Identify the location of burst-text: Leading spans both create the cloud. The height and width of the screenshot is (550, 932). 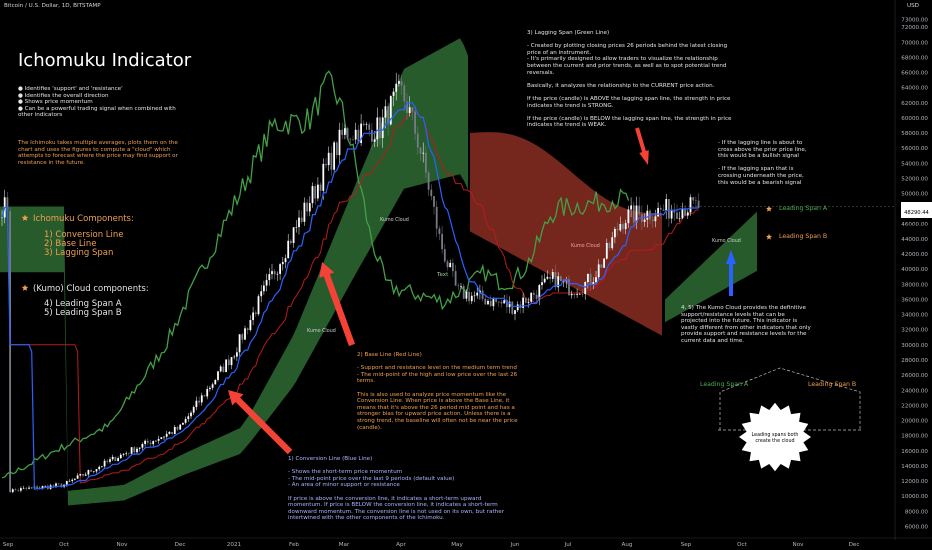
(775, 438).